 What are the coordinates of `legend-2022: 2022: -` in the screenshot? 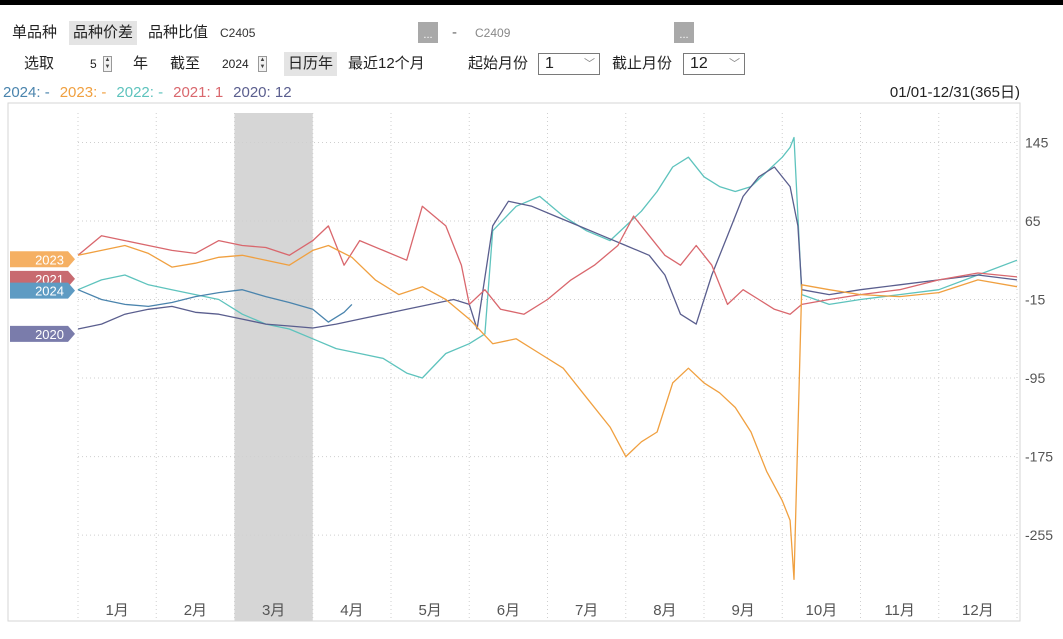 It's located at (140, 92).